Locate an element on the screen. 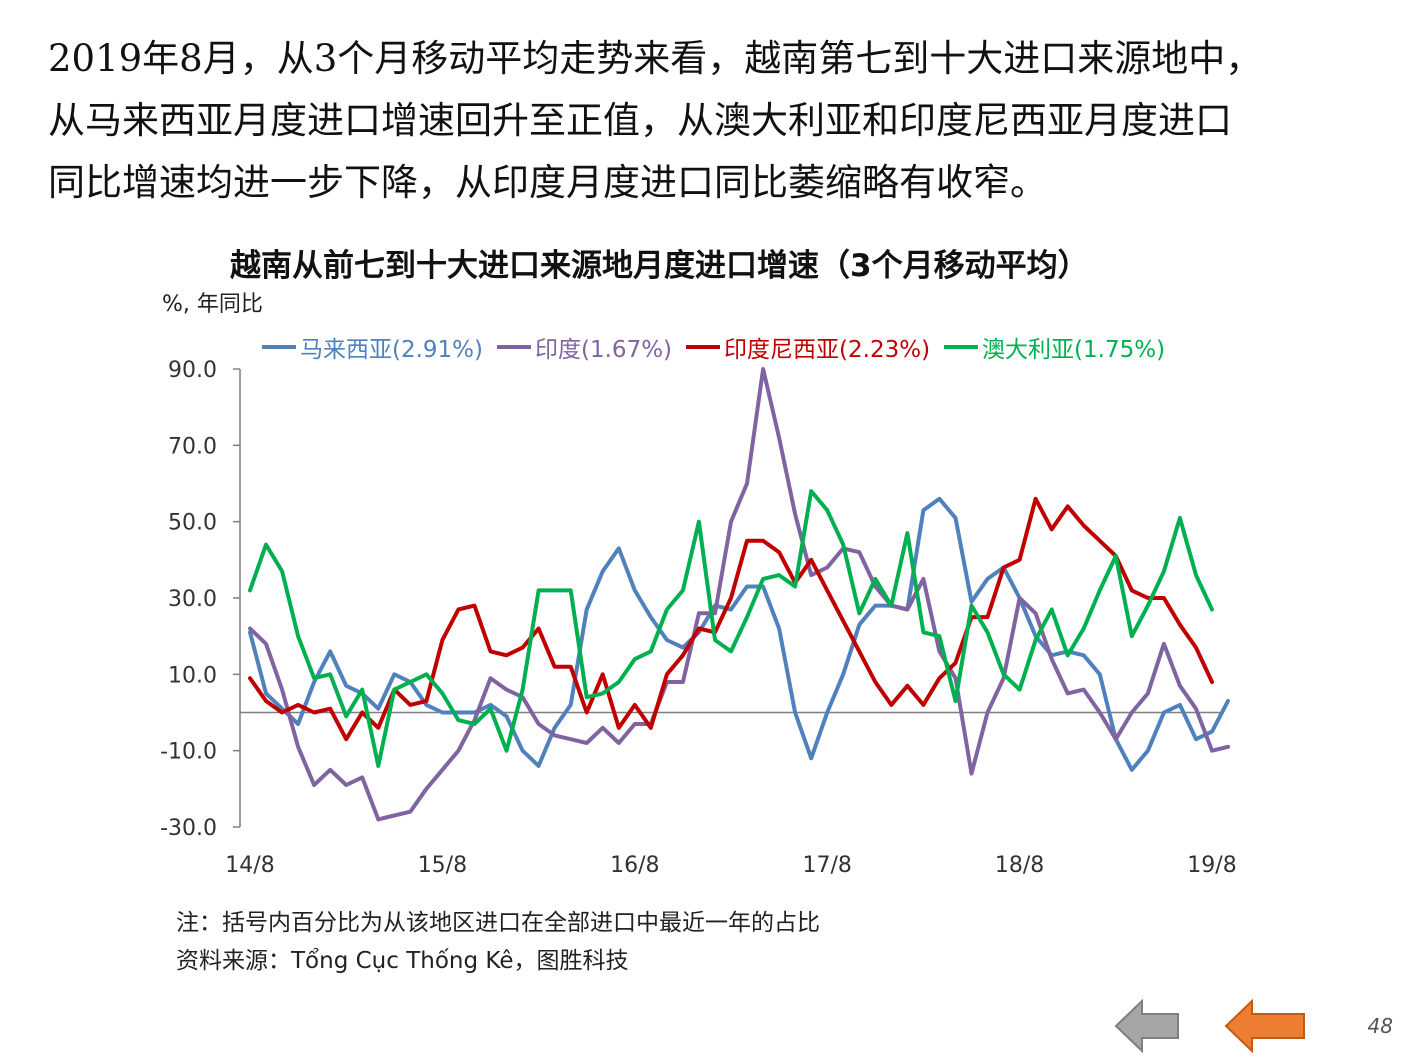 This screenshot has width=1411, height=1058. legend-swatch-malaysia is located at coordinates (279, 347).